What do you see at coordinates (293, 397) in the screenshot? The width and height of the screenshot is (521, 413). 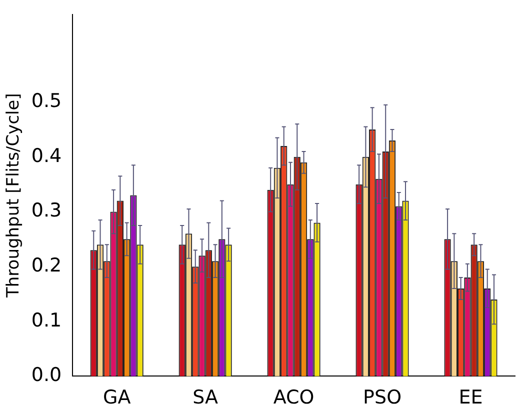 I see `x-tick-label: ACO` at bounding box center [293, 397].